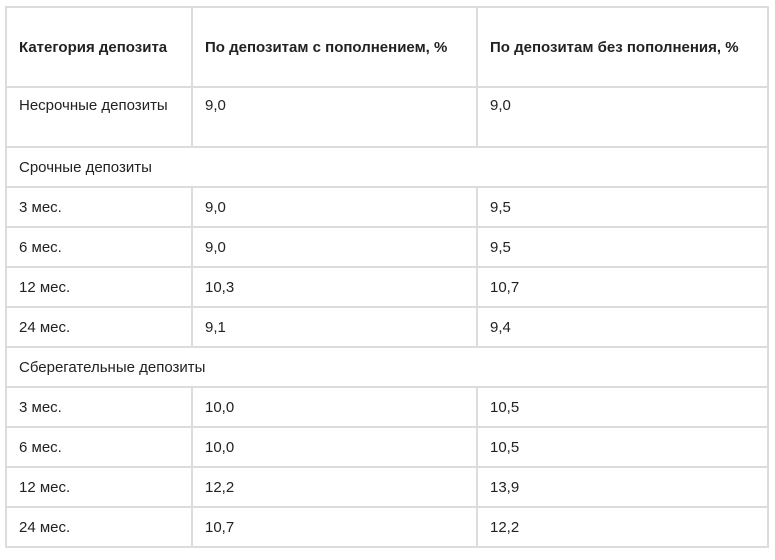 This screenshot has height=560, width=775. I want to click on section-row: Сберегательные депозиты, so click(387, 367).